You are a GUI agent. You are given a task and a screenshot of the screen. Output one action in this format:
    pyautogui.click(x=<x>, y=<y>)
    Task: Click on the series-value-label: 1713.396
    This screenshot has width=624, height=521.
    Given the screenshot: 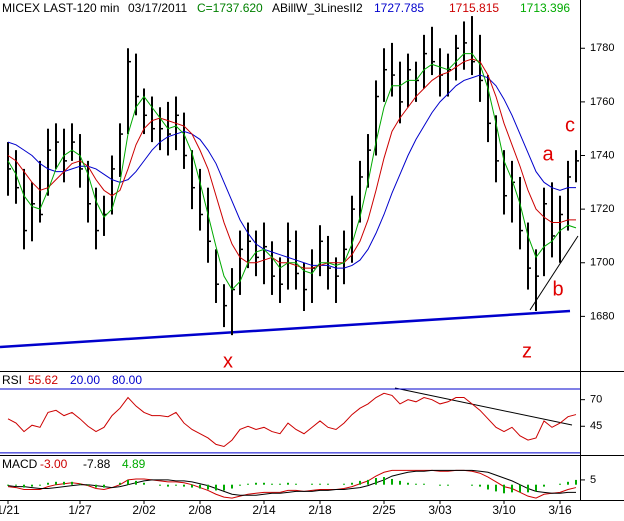 What is the action you would take?
    pyautogui.click(x=545, y=8)
    